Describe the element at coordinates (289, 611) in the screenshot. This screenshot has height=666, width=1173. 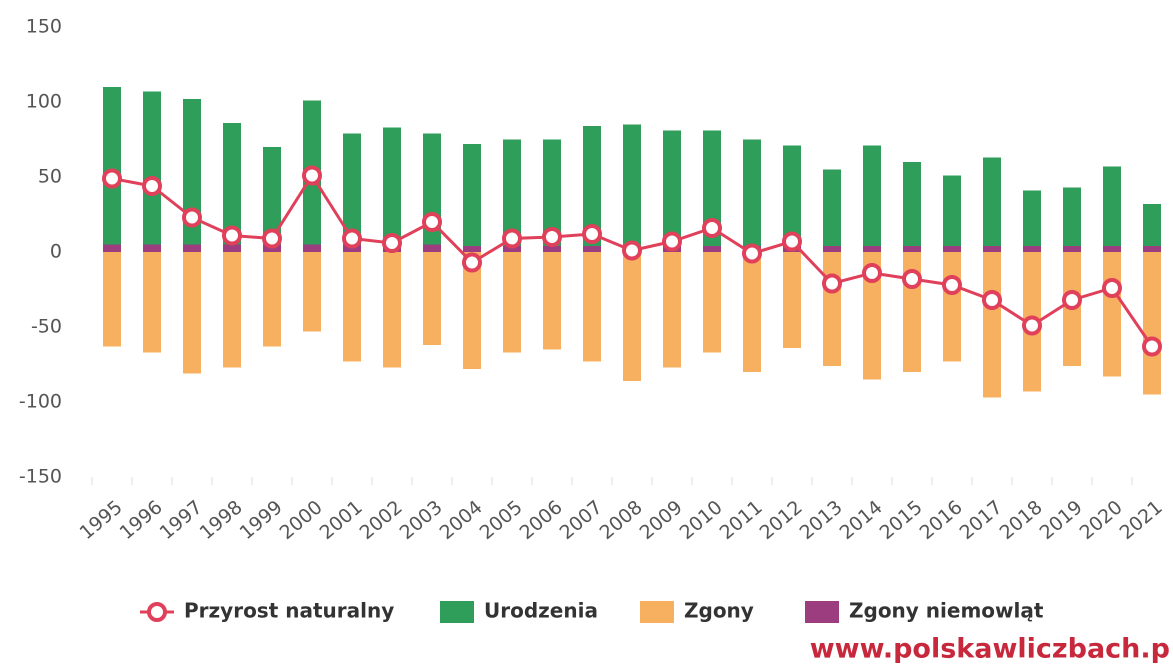
I see `legend-label: Przyrost naturalny` at that location.